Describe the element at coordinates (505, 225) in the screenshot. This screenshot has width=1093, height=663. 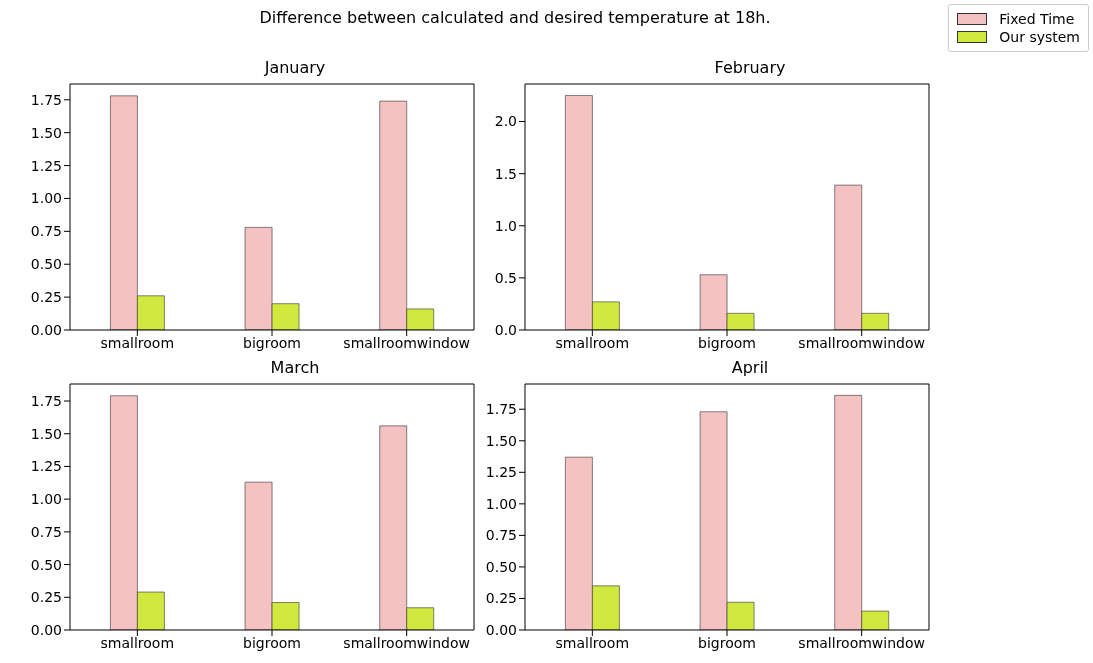
I see `y-tick-label: 1.0` at that location.